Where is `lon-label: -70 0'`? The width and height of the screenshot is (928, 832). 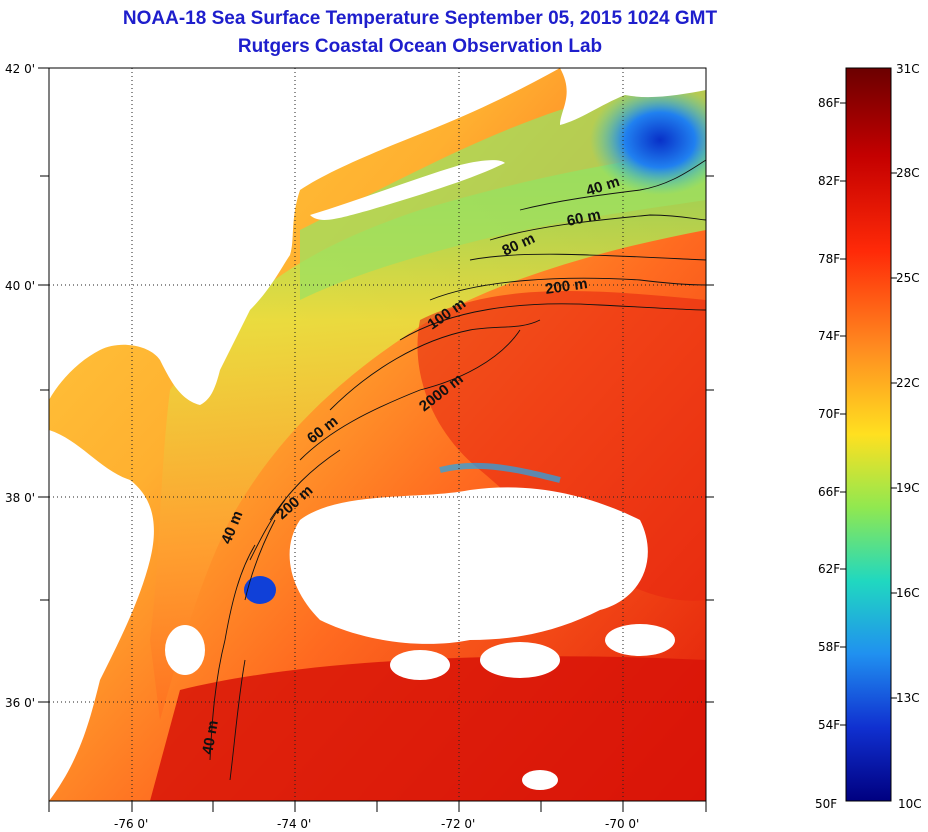 lon-label: -70 0' is located at coordinates (622, 824).